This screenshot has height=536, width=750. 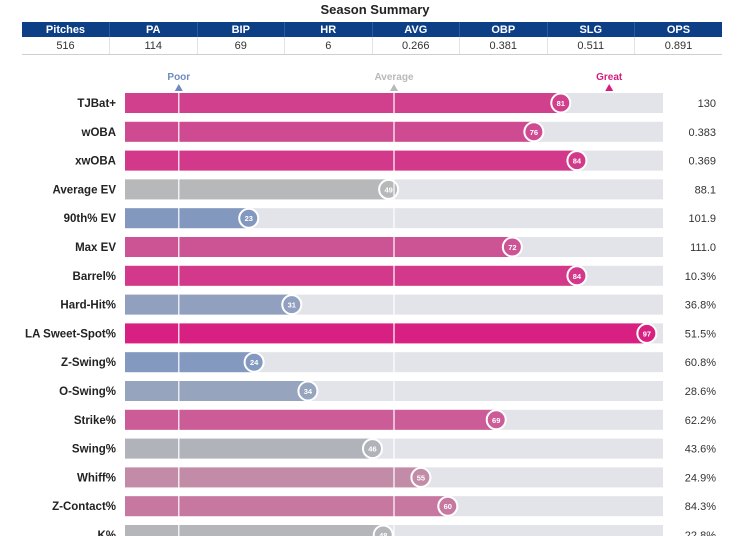 I want to click on percentile-label: 72, so click(x=512, y=247).